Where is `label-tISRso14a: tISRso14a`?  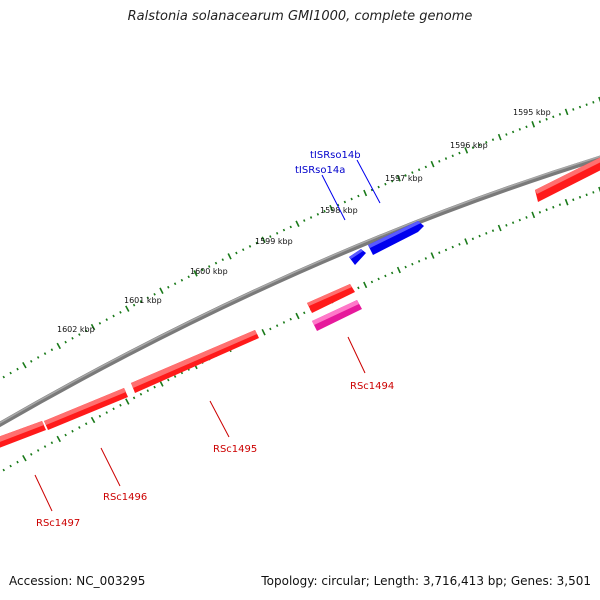 label-tISRso14a: tISRso14a is located at coordinates (320, 170).